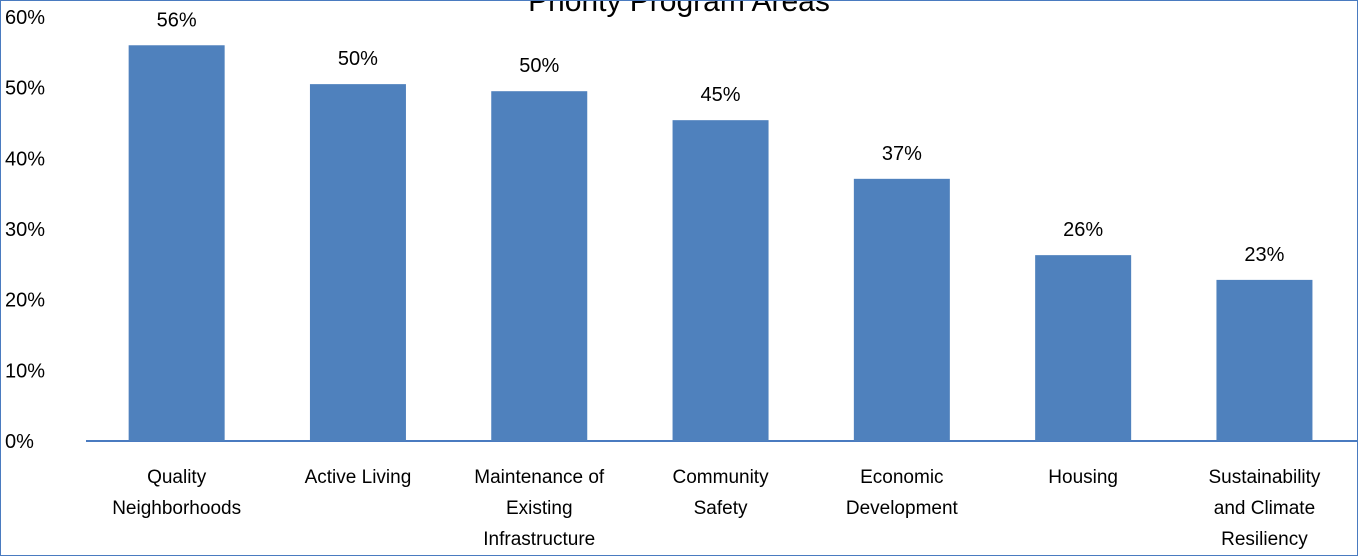 The width and height of the screenshot is (1358, 556). Describe the element at coordinates (25, 159) in the screenshot. I see `y-tick-label: 40%` at that location.